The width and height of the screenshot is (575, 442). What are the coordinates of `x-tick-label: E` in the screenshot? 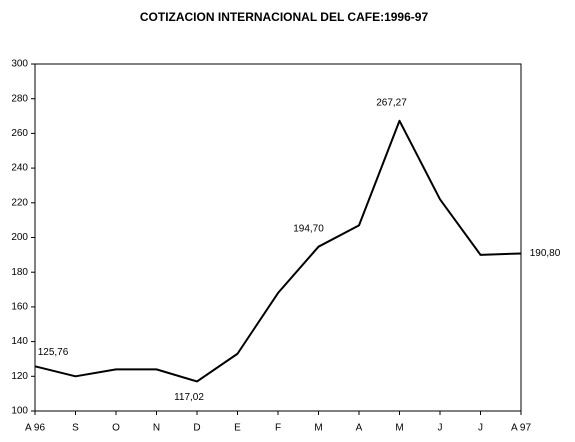 It's located at (237, 428).